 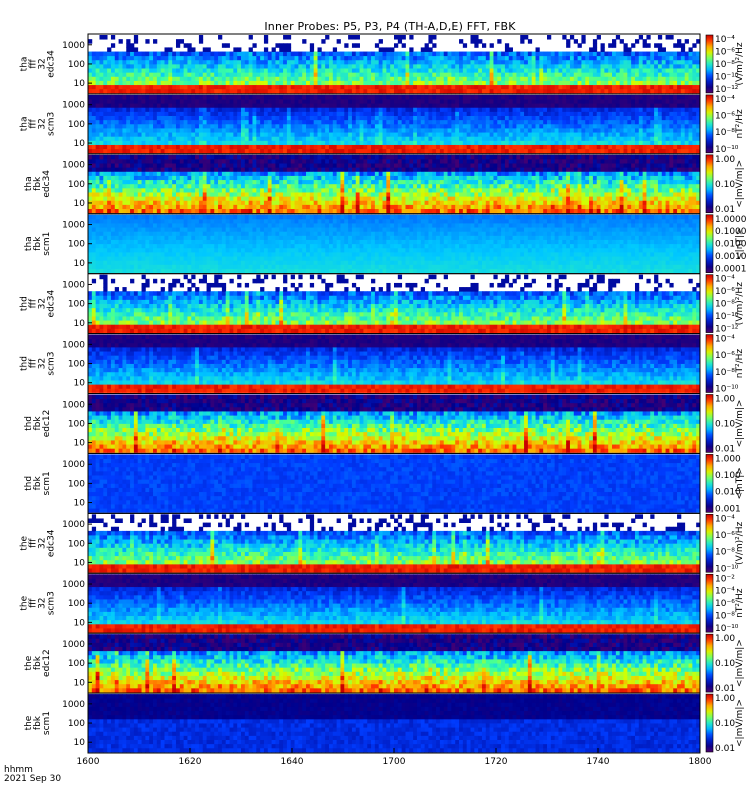 I want to click on spectrogram-cells, so click(x=394, y=124).